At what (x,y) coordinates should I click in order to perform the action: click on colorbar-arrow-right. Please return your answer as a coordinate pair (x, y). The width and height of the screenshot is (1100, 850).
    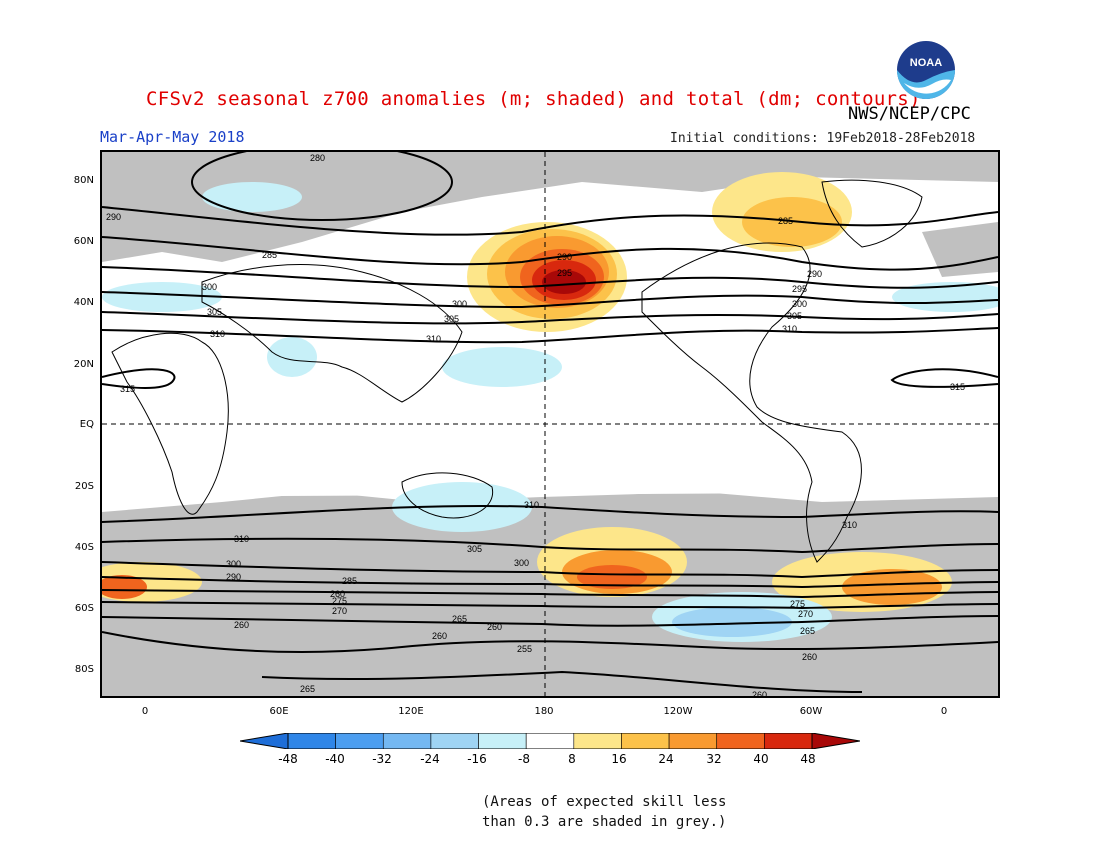
    Looking at the image, I should click on (835, 741).